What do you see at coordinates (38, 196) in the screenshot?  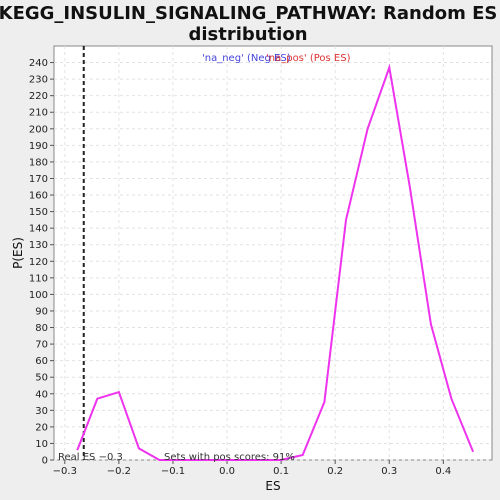 I see `y-tick-label: 160` at bounding box center [38, 196].